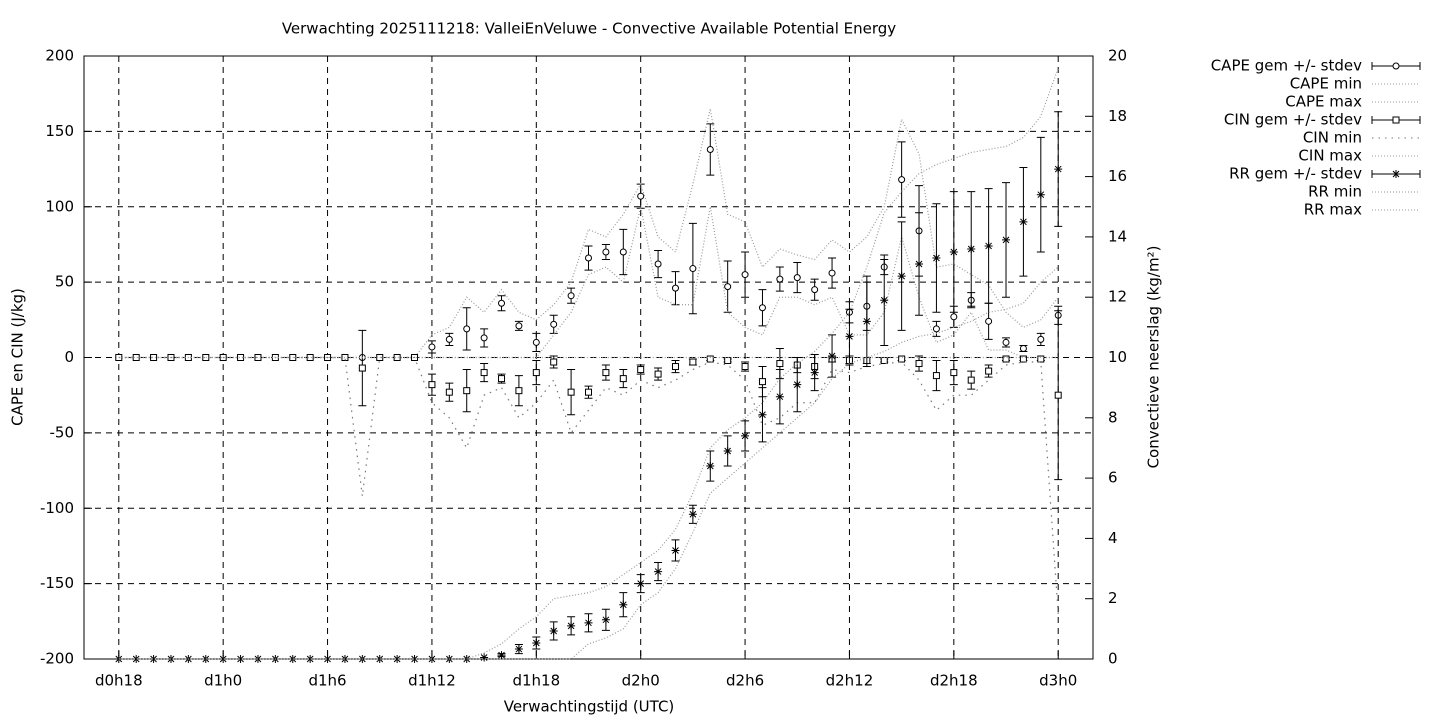 Image resolution: width=1440 pixels, height=720 pixels. What do you see at coordinates (589, 707) in the screenshot?
I see `x-axis-label: Verwachtingstijd (UTC)` at bounding box center [589, 707].